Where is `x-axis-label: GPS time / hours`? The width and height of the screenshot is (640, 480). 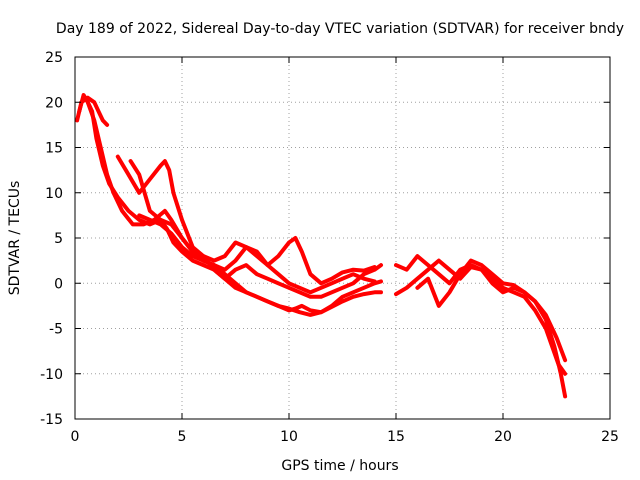
x-axis-label: GPS time / hours is located at coordinates (339, 466).